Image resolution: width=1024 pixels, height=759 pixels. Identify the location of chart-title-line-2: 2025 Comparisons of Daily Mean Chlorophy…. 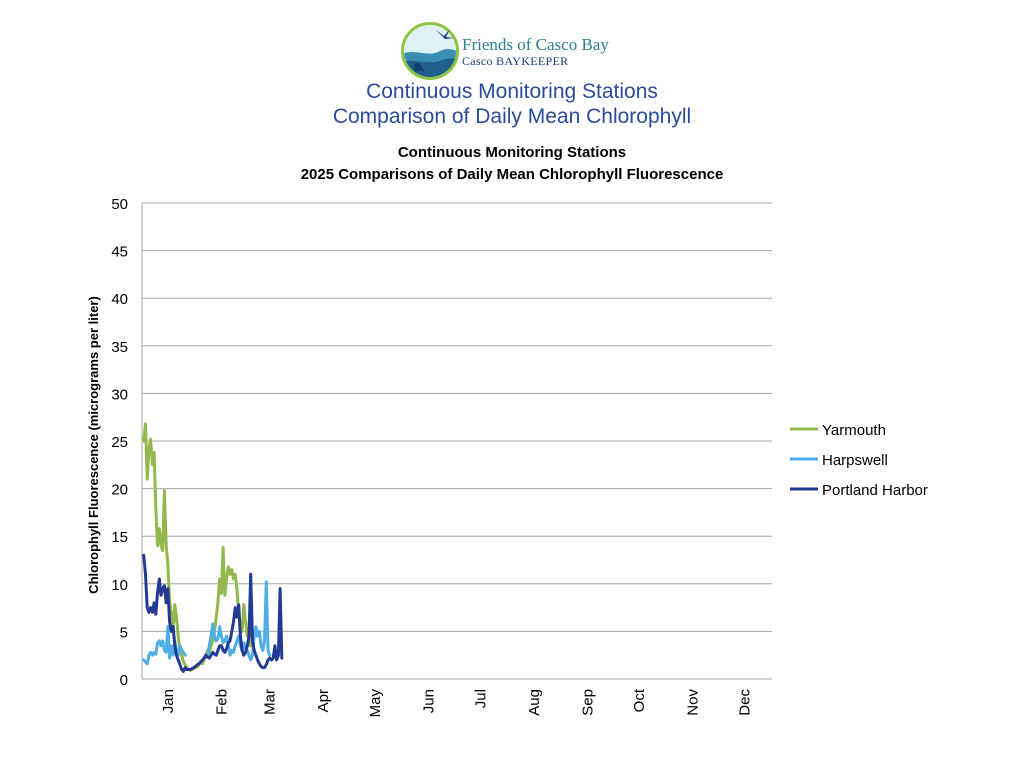
(512, 174).